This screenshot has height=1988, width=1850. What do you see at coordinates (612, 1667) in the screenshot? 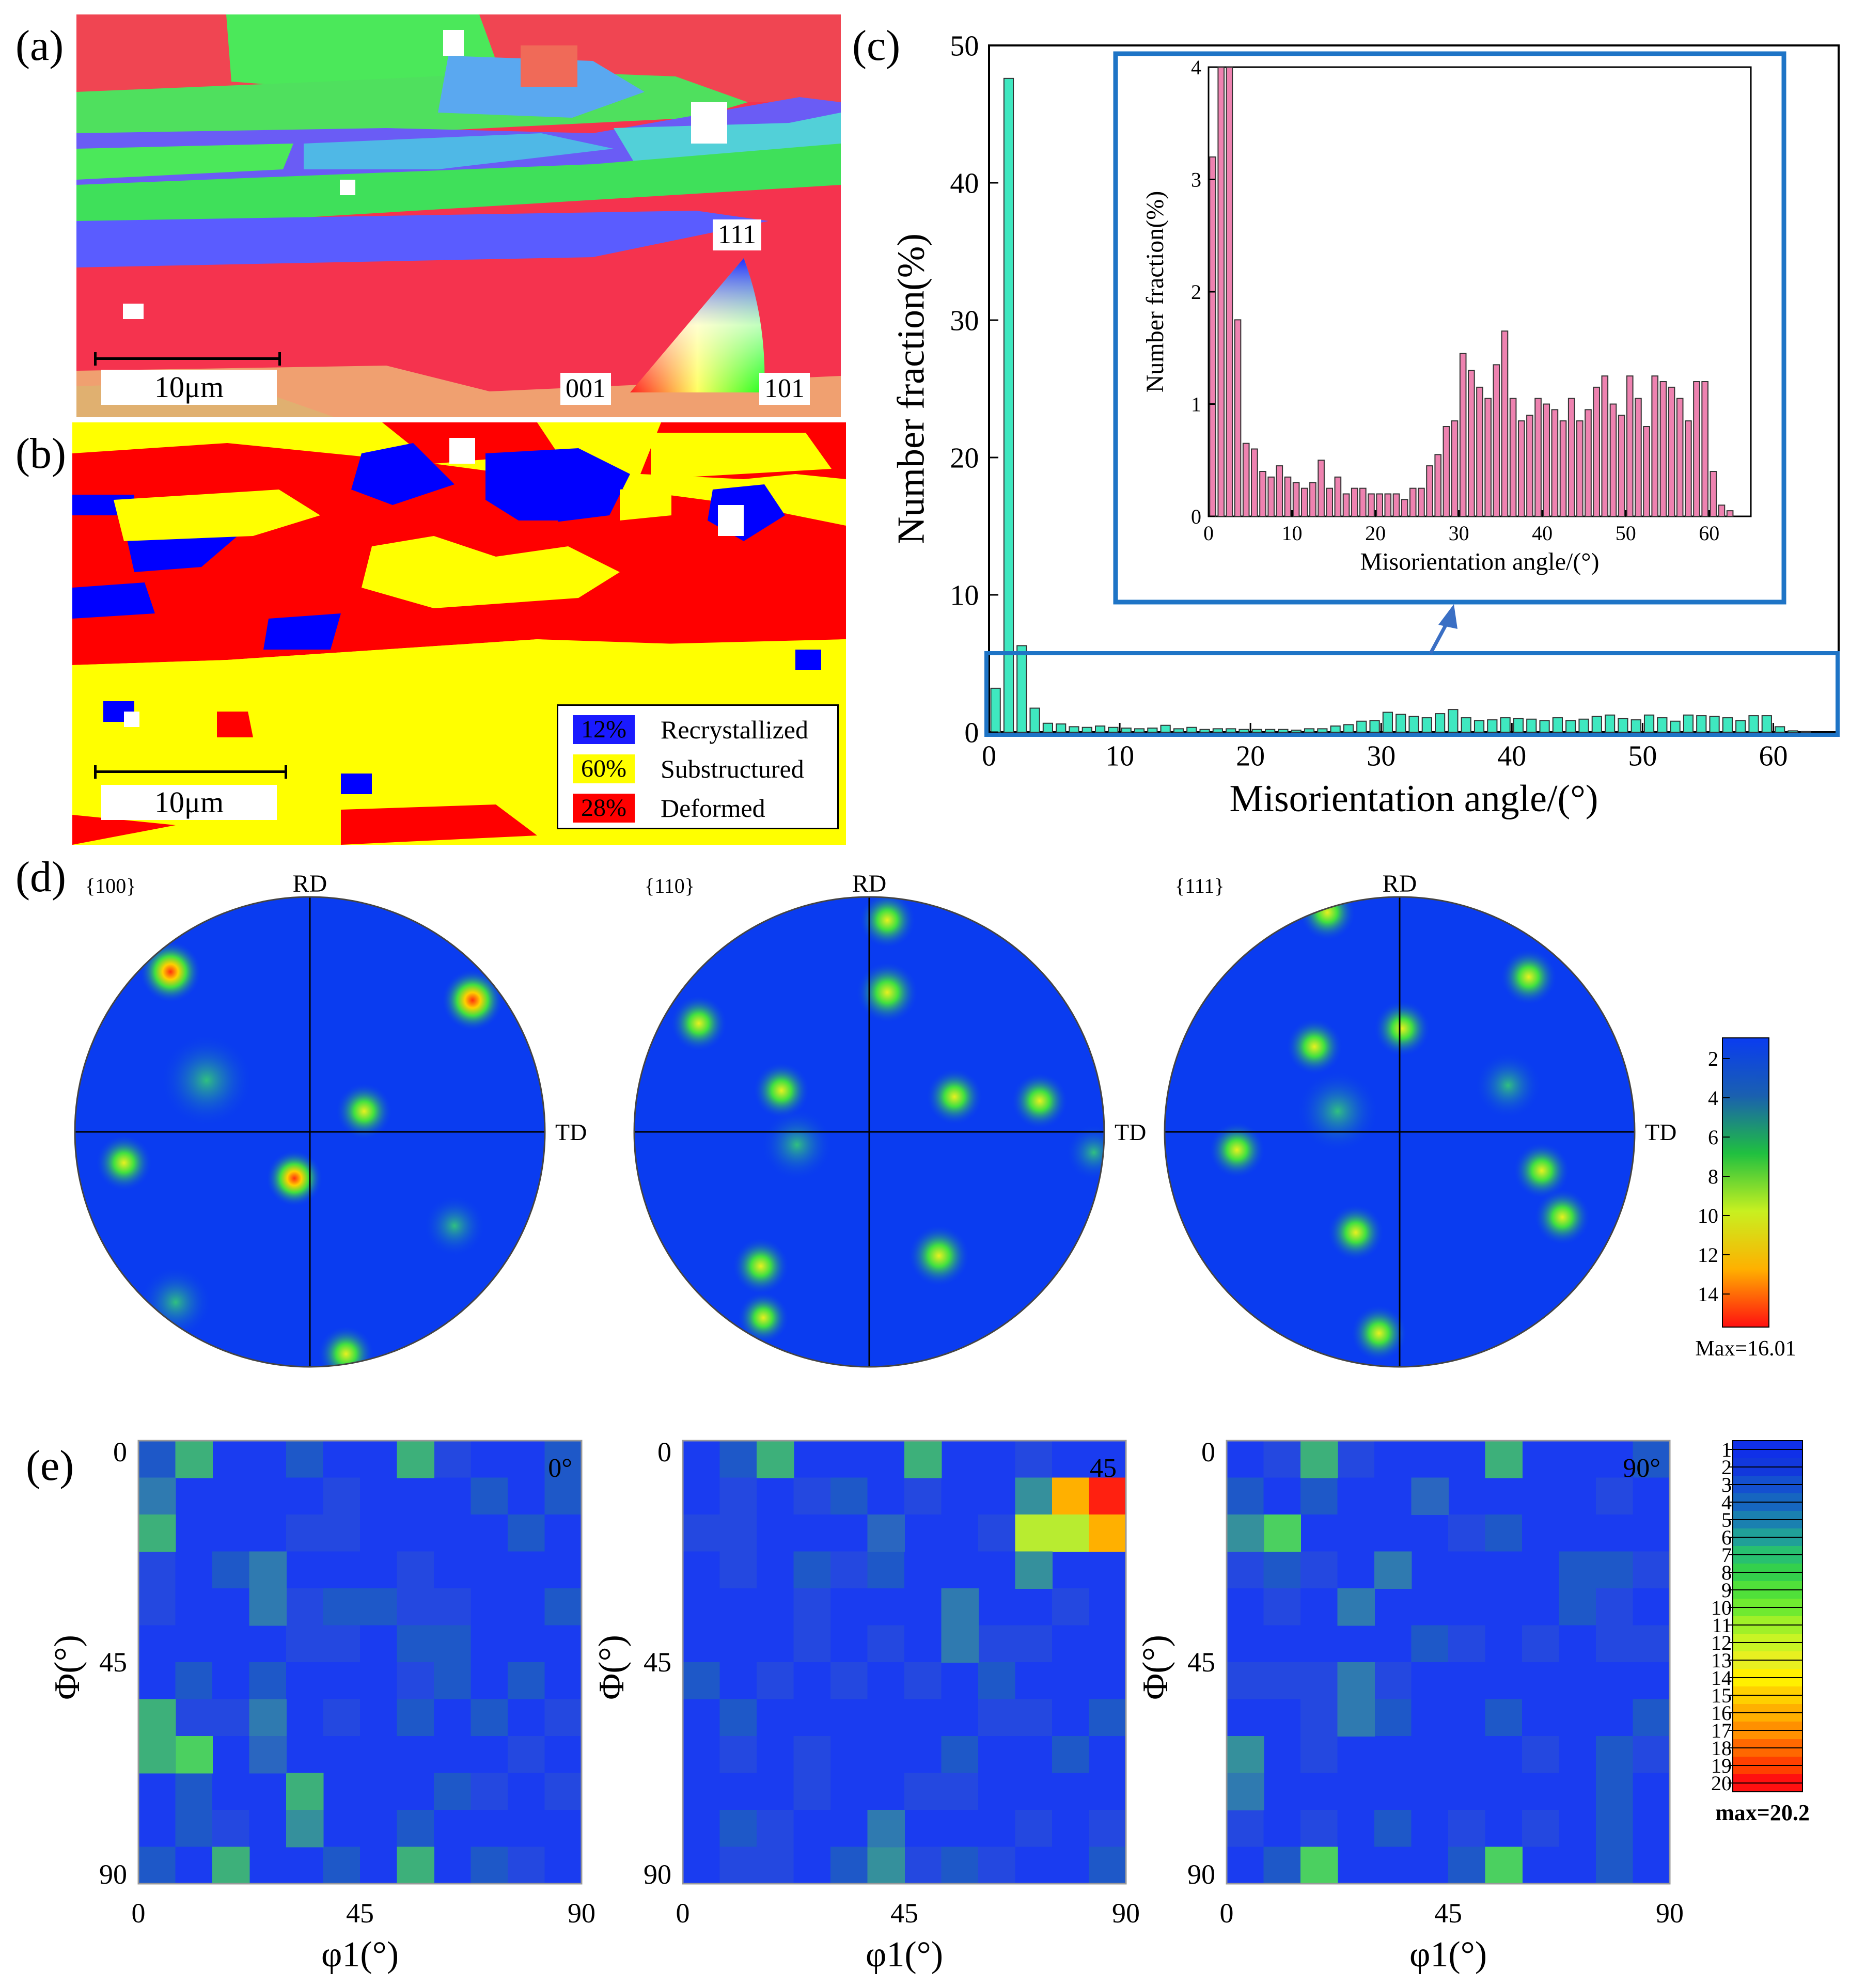
I see `odf-ylabel: Φ(°)` at bounding box center [612, 1667].